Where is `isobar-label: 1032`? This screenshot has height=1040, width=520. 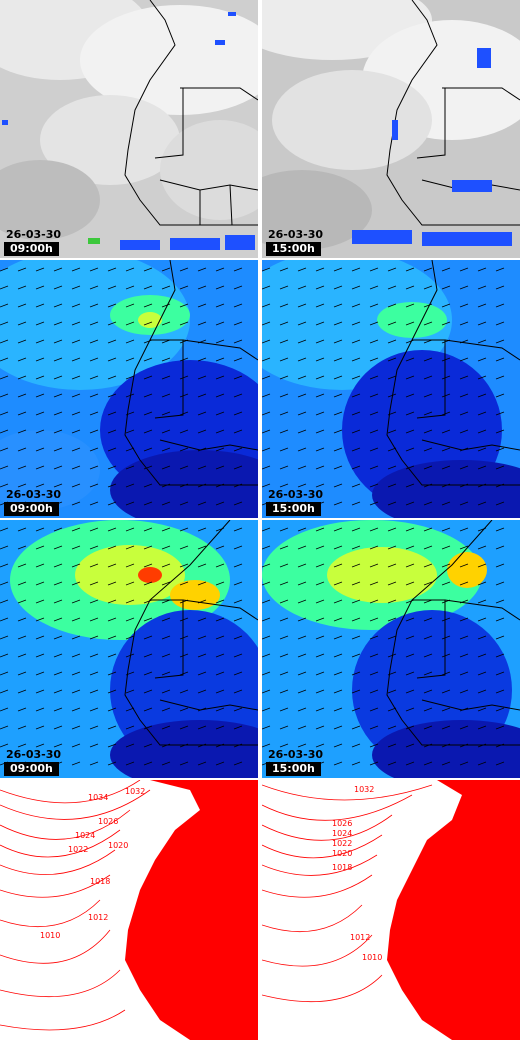 isobar-label: 1032 is located at coordinates (364, 789).